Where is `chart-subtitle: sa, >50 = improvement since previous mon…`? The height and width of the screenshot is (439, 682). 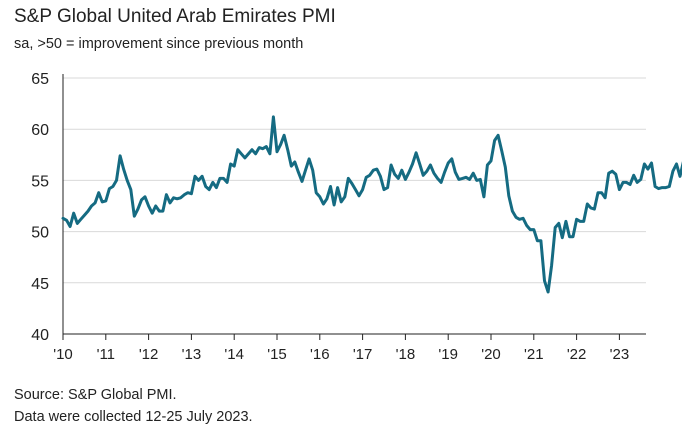
chart-subtitle: sa, >50 = improvement since previous mon… is located at coordinates (159, 44).